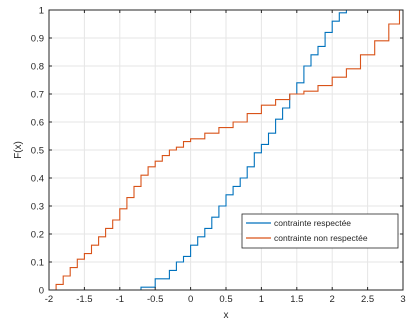  Describe the element at coordinates (37, 95) in the screenshot. I see `y-tick-label: 0.7` at that location.